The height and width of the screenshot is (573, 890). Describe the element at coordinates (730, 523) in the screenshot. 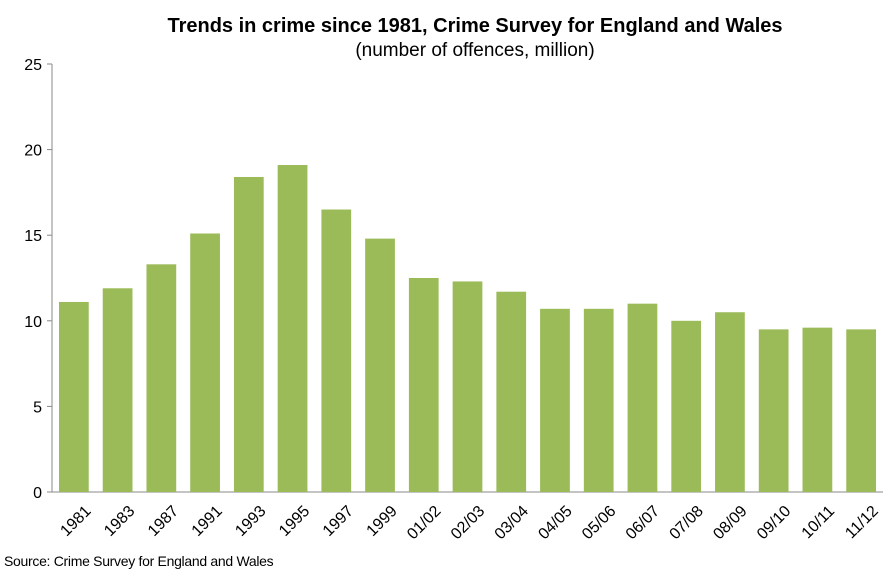

I see `x-tick-label: 08/09` at that location.